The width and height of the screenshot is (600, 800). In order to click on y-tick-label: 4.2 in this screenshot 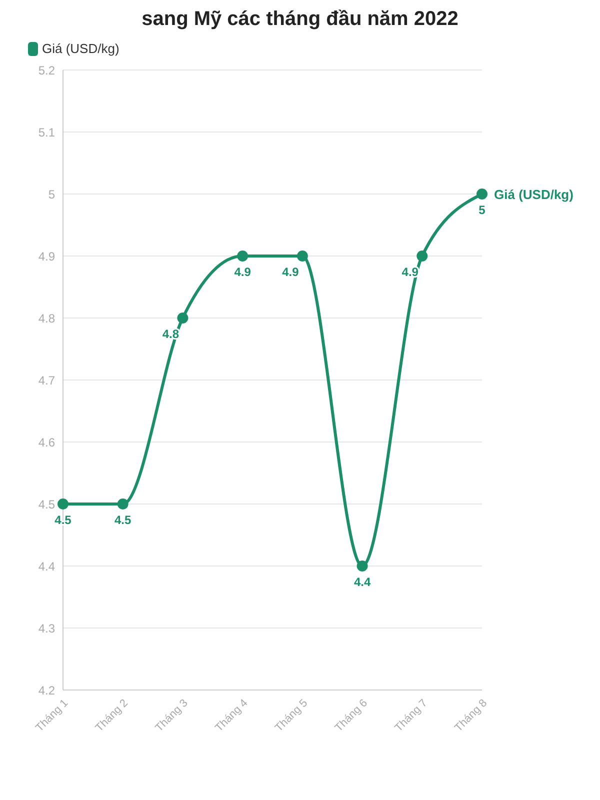, I will do `click(47, 690)`.